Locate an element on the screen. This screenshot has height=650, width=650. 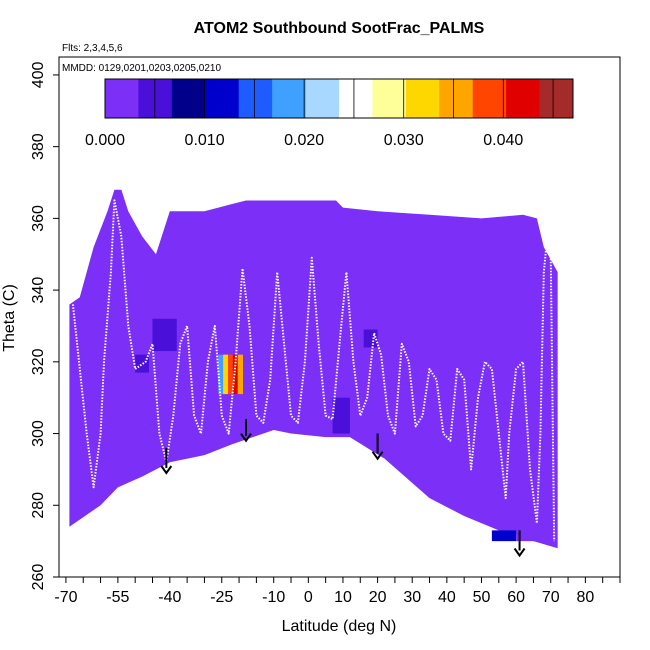
colorbar-frame is located at coordinates (339, 98).